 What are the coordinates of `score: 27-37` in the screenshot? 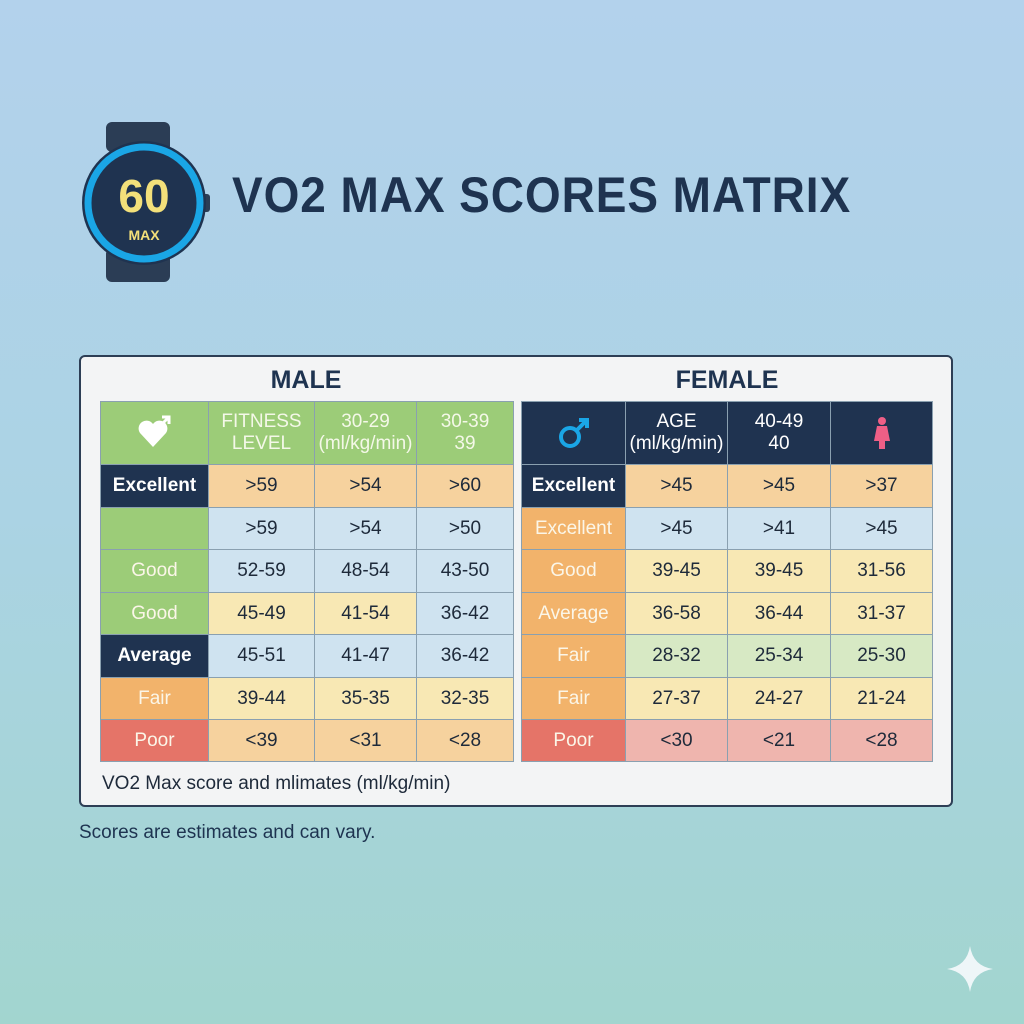 It's located at (676, 698).